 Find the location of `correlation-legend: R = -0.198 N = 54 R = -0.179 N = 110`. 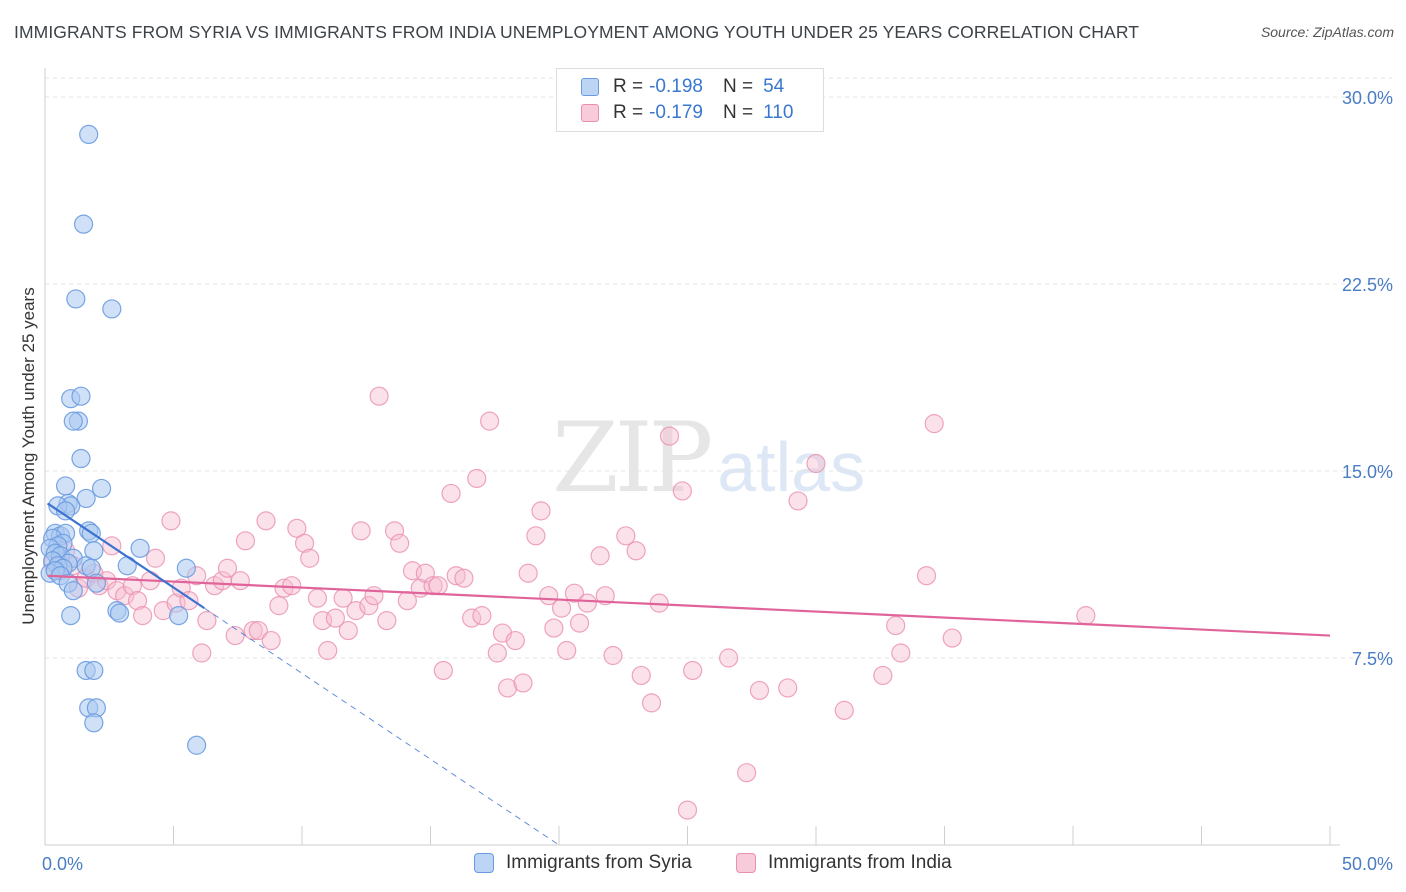

correlation-legend: R = -0.198 N = 54 R = -0.179 N = 110 is located at coordinates (690, 100).